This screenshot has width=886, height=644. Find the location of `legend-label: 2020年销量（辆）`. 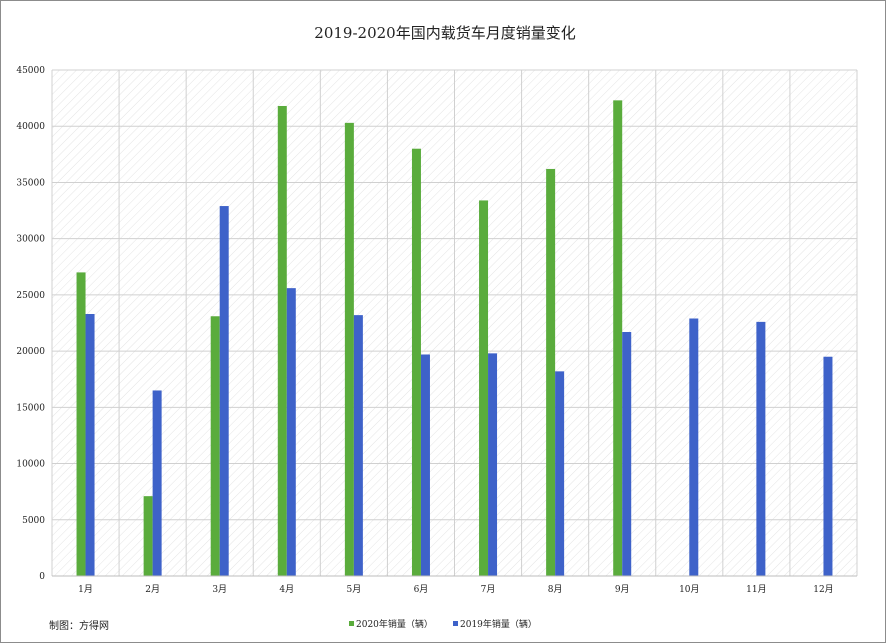

legend-label: 2020年销量（辆） is located at coordinates (394, 624).